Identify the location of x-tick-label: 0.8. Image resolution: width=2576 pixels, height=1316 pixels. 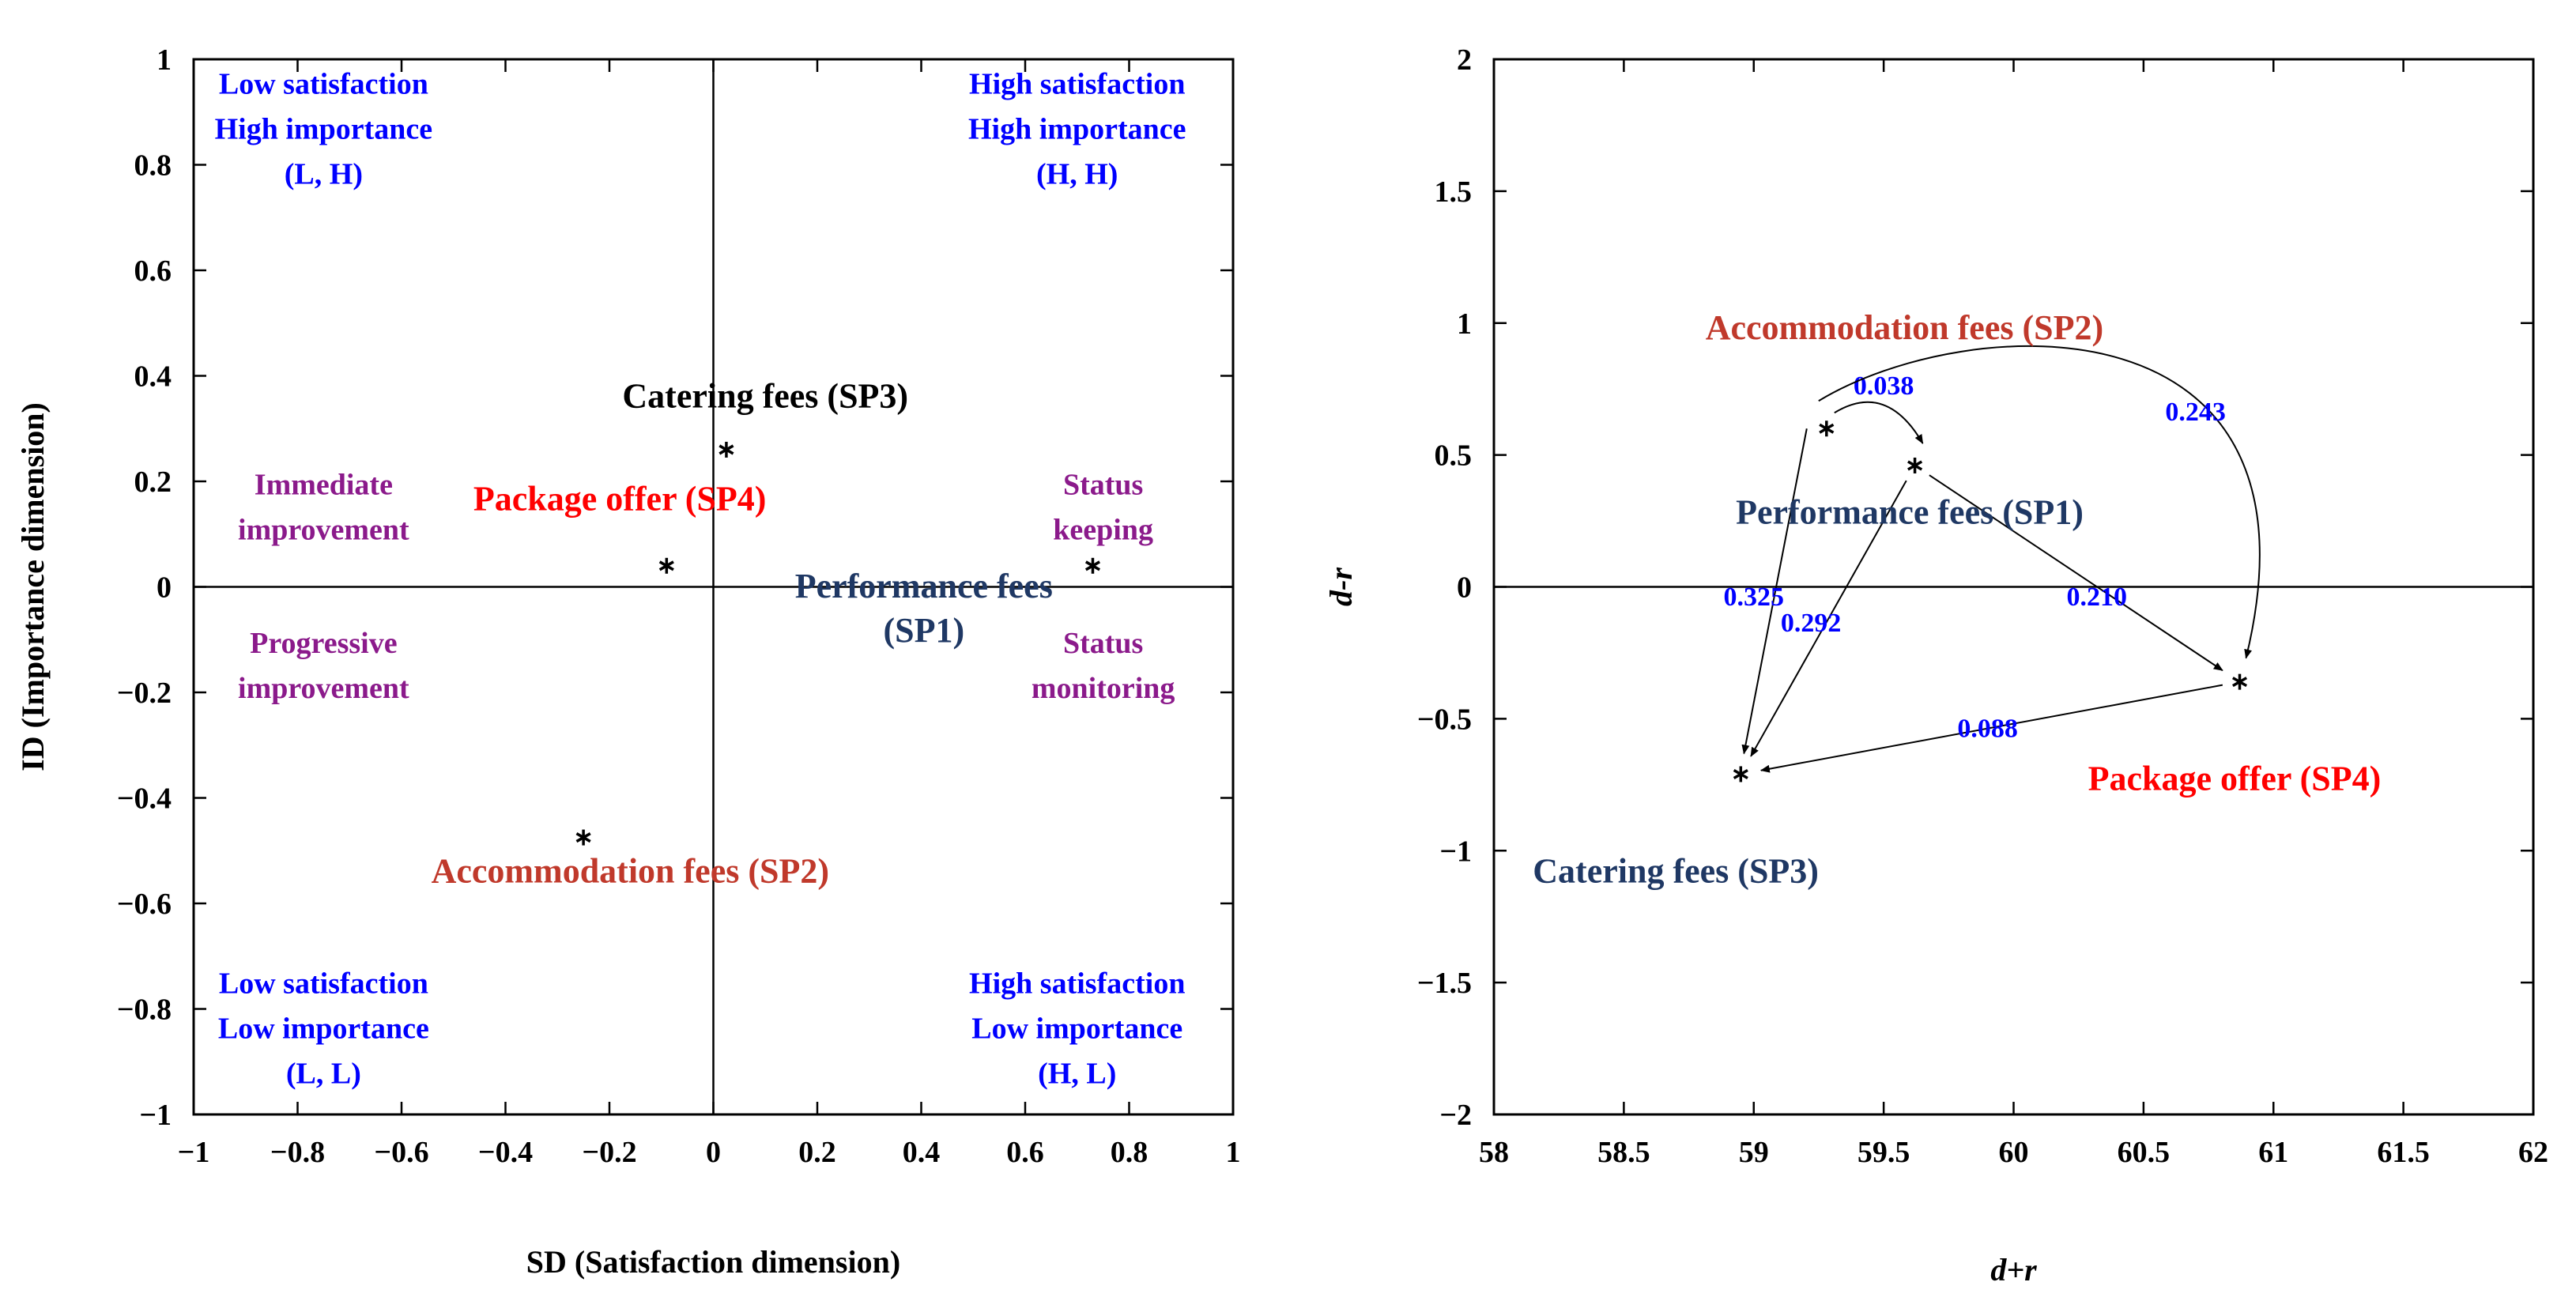
(1129, 1152).